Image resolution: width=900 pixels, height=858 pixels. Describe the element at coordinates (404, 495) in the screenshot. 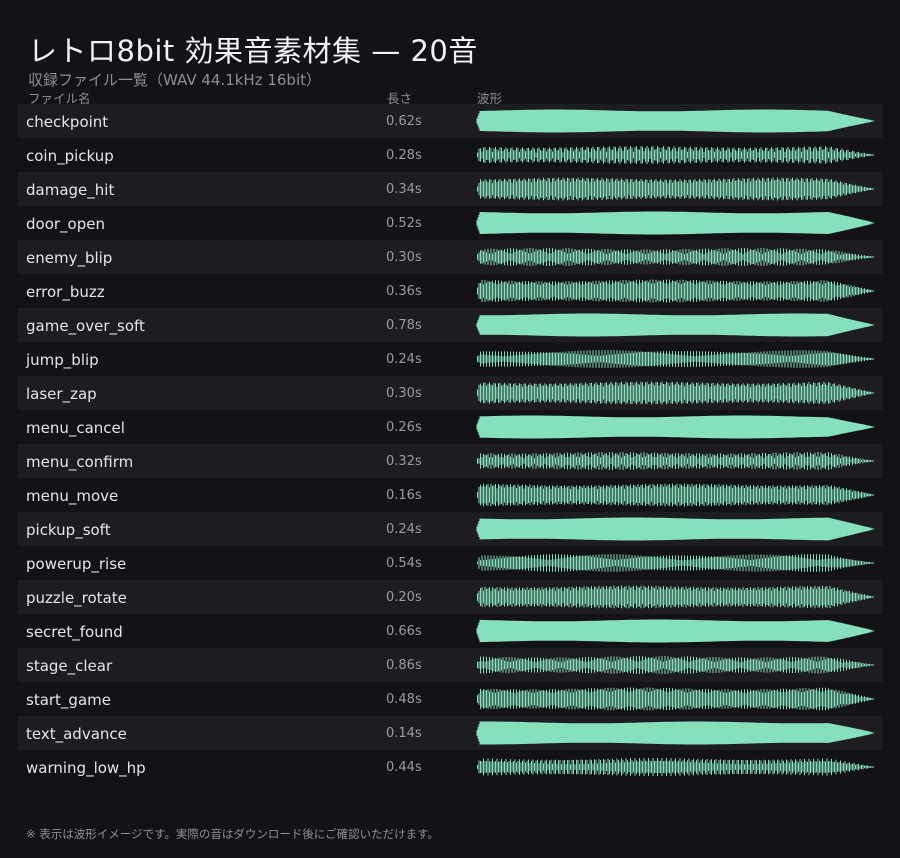

I see `file-length: 0.16s` at that location.